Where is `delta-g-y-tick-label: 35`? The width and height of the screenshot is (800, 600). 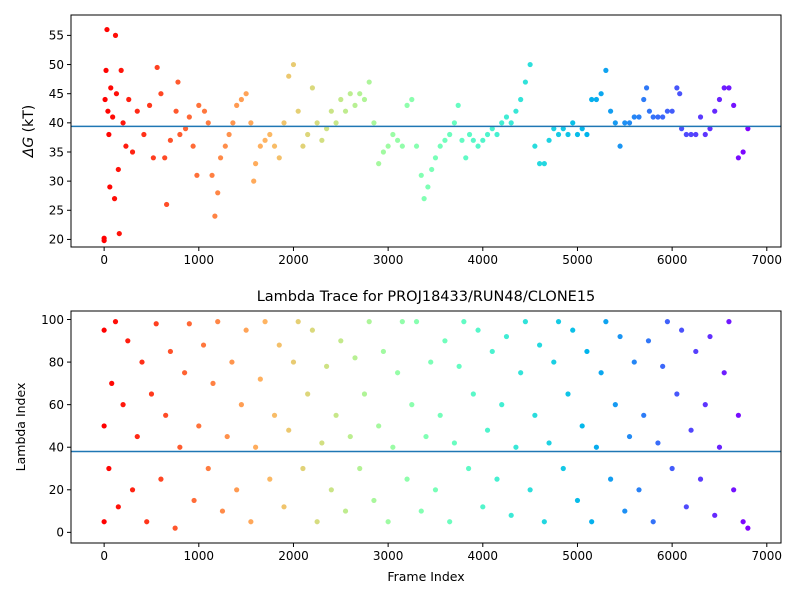 delta-g-y-tick-label: 35 is located at coordinates (56, 152).